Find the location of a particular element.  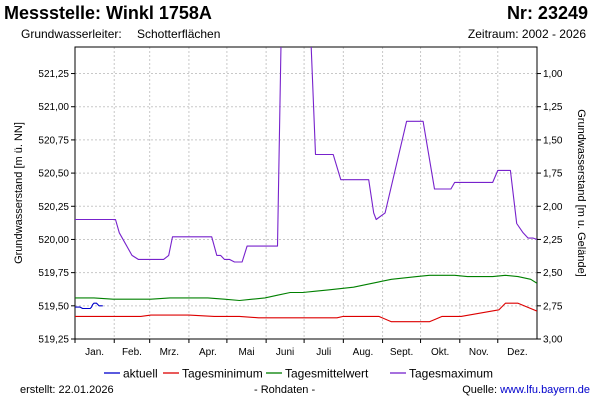

y-right-tick-label: 2,50 is located at coordinates (553, 273).